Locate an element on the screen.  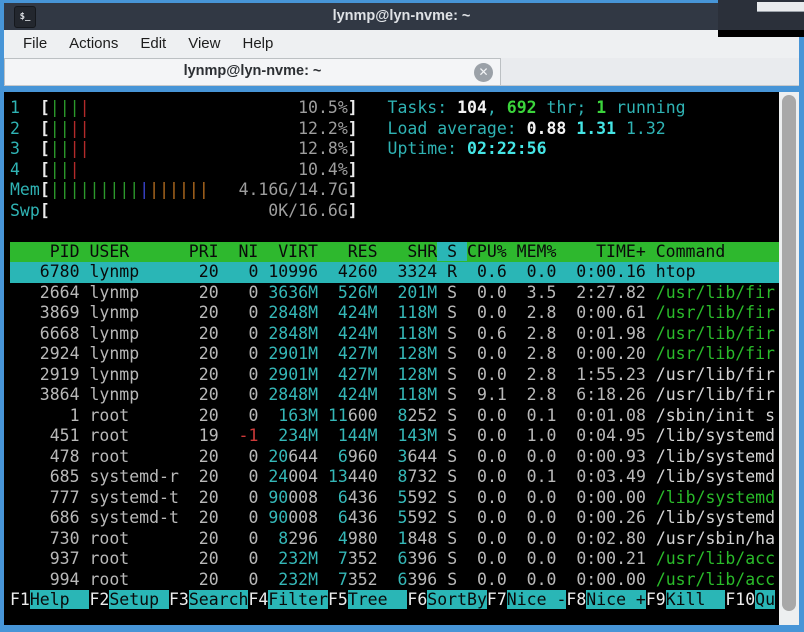
menu-item-help: Help is located at coordinates (258, 43).